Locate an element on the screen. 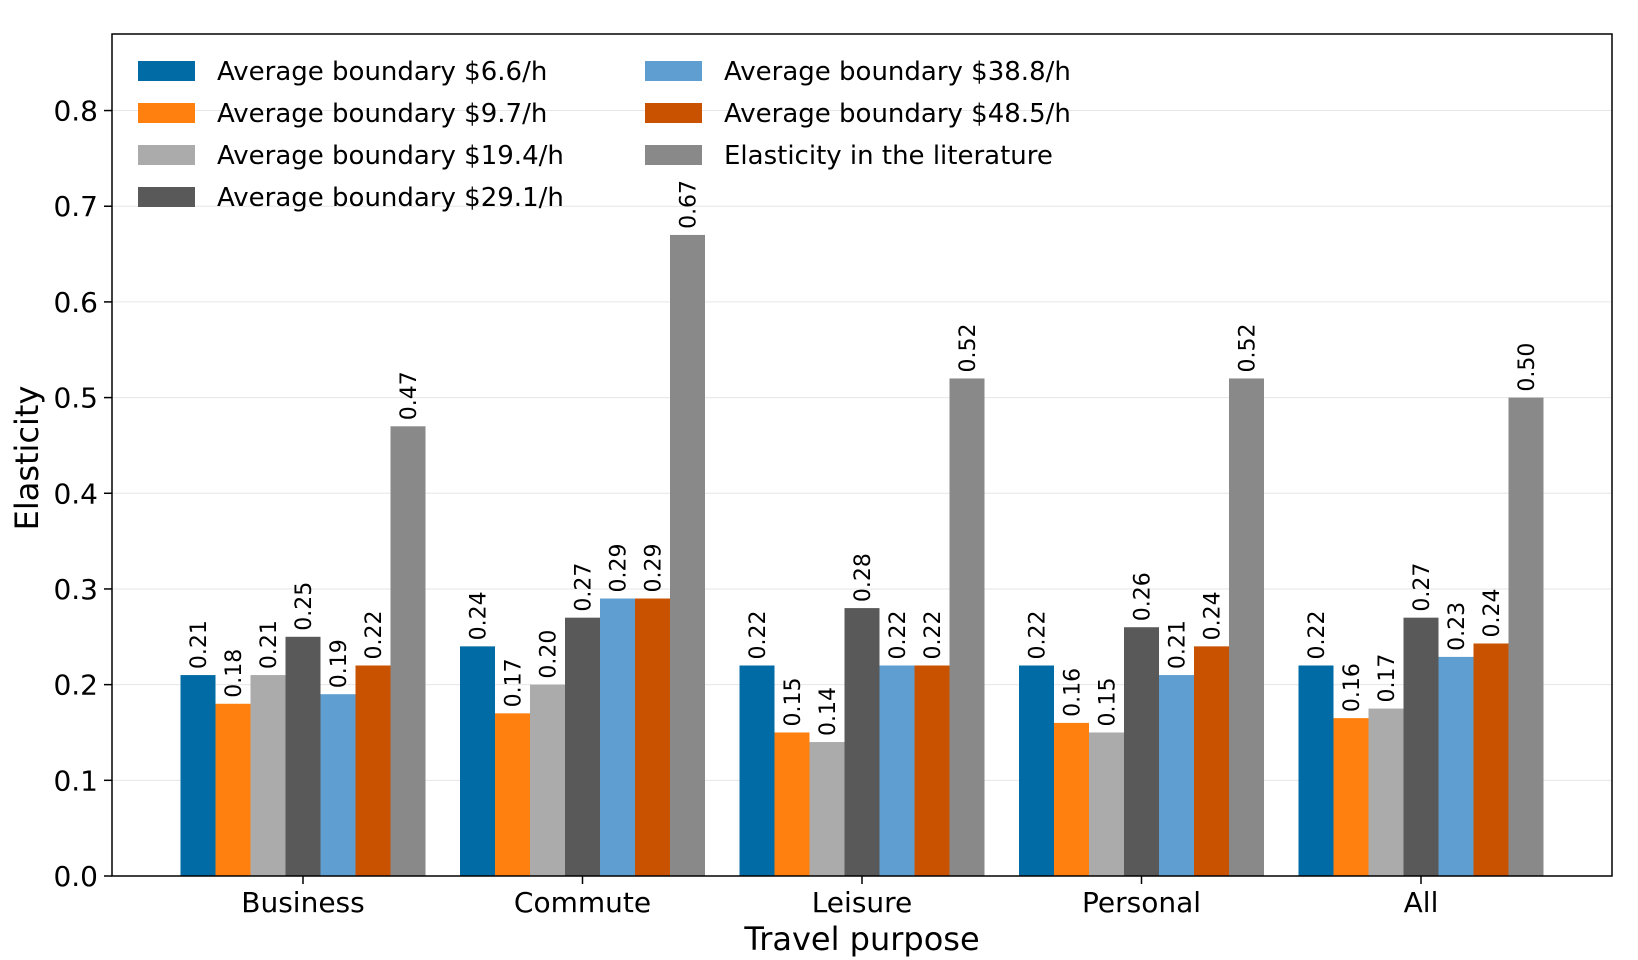 The height and width of the screenshot is (960, 1638). bar-value-label: 0.23 is located at coordinates (1457, 626).